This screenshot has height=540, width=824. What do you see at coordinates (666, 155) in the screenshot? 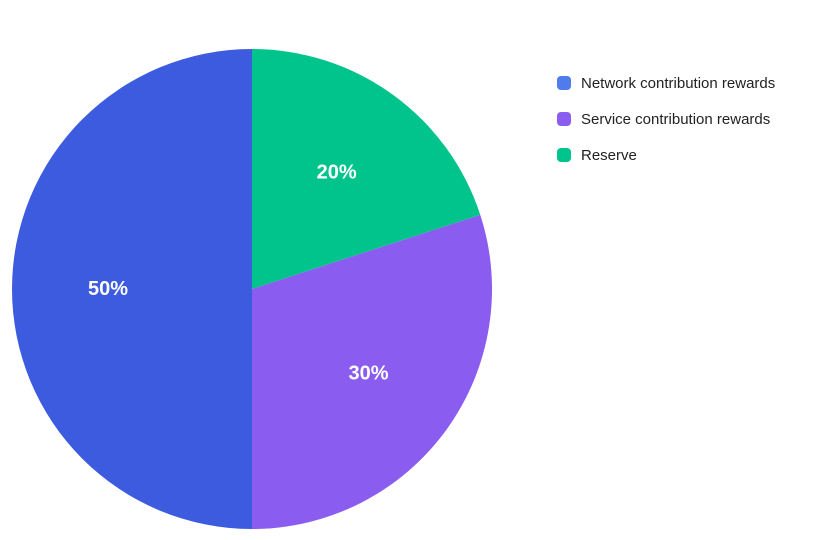
I see `legend-item-reserve: Reserve` at bounding box center [666, 155].